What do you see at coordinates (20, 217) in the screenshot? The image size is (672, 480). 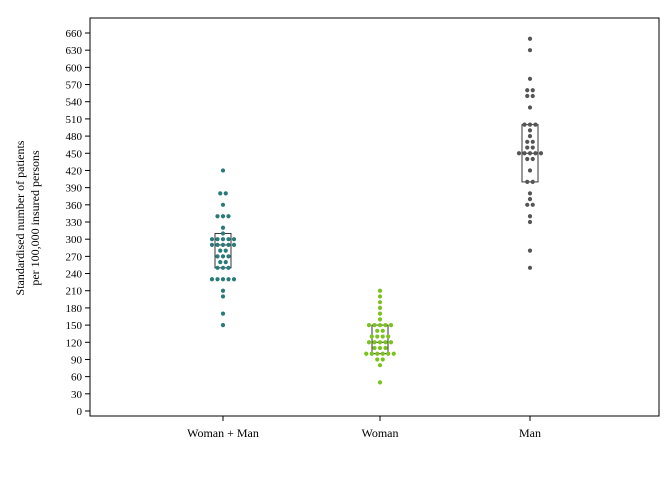 I see `y-axis-label-line-1: Standardised number of patients` at bounding box center [20, 217].